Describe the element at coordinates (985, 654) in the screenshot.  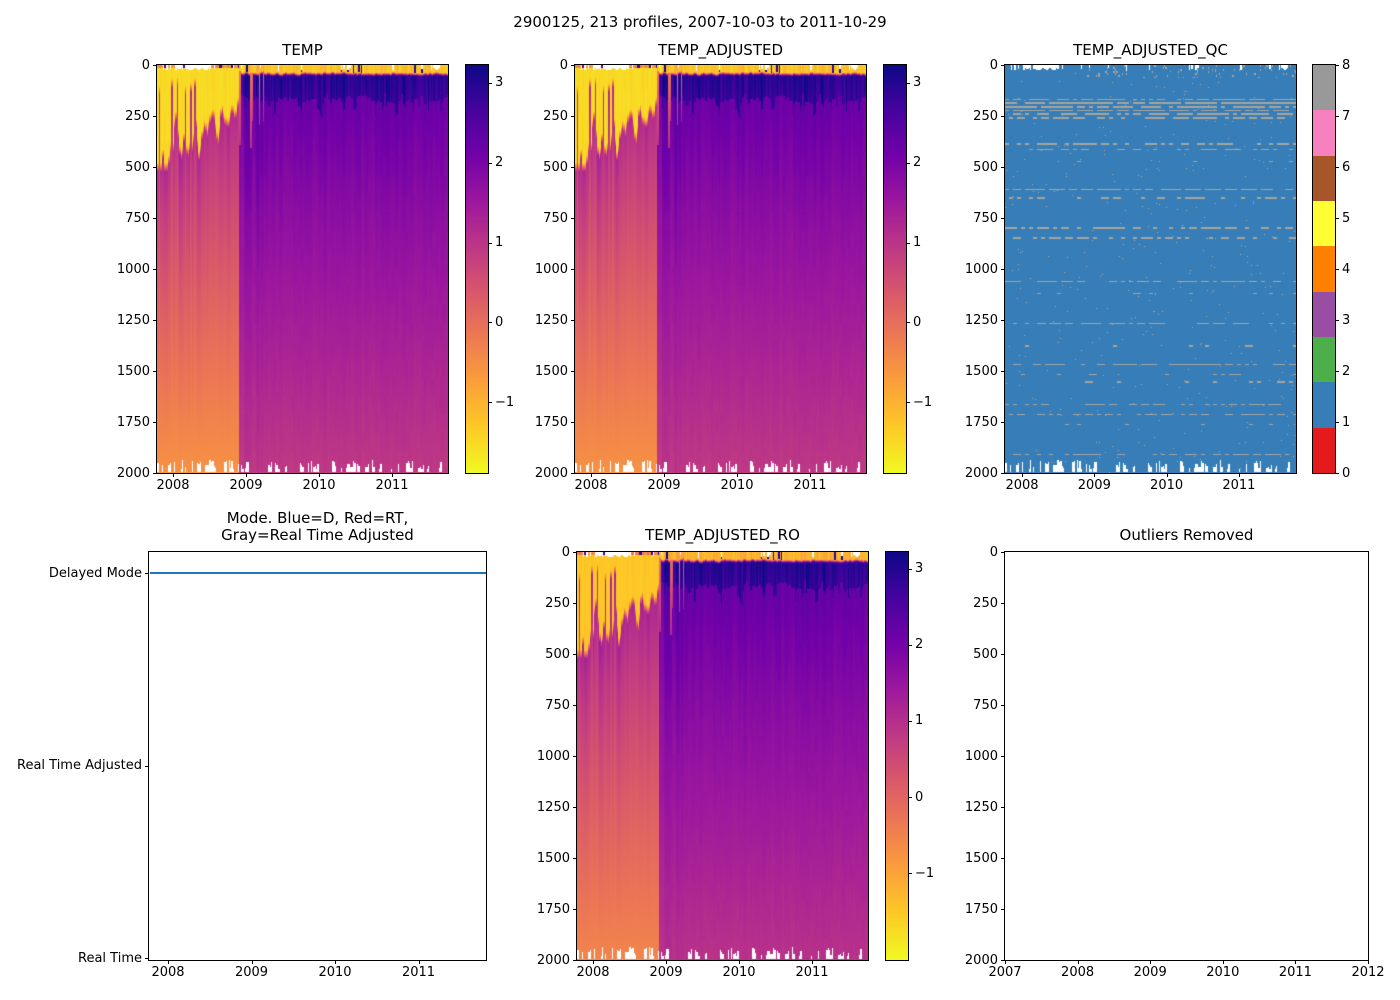
I see `outliers-y-tick-label: 500` at that location.